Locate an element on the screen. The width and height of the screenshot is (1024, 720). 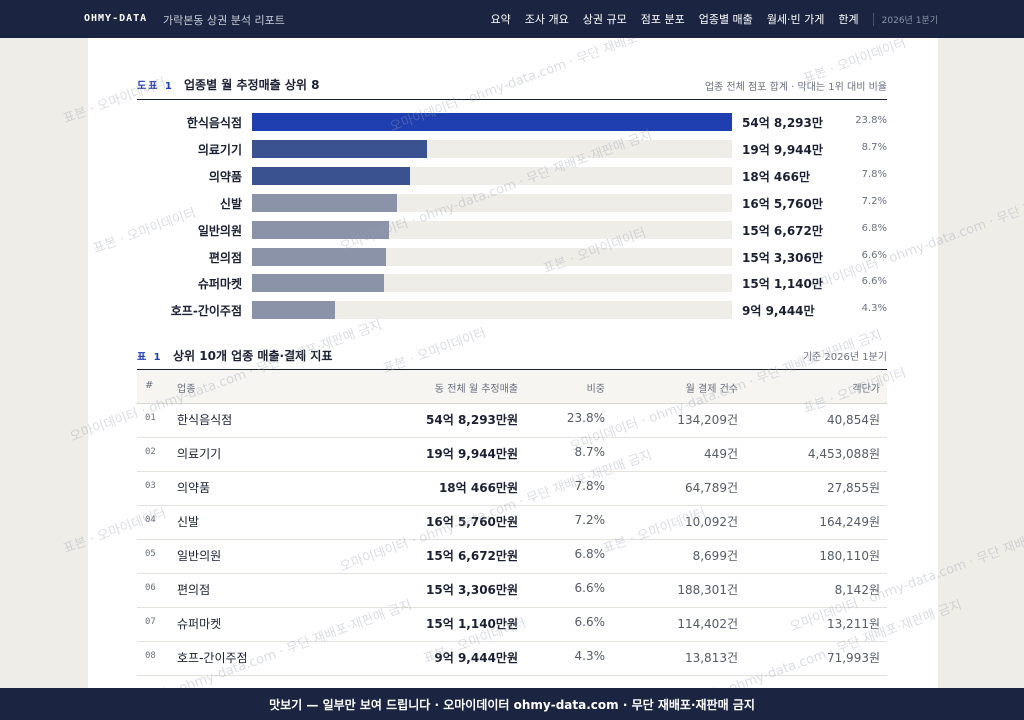
share-label: 7.8% is located at coordinates (874, 174).